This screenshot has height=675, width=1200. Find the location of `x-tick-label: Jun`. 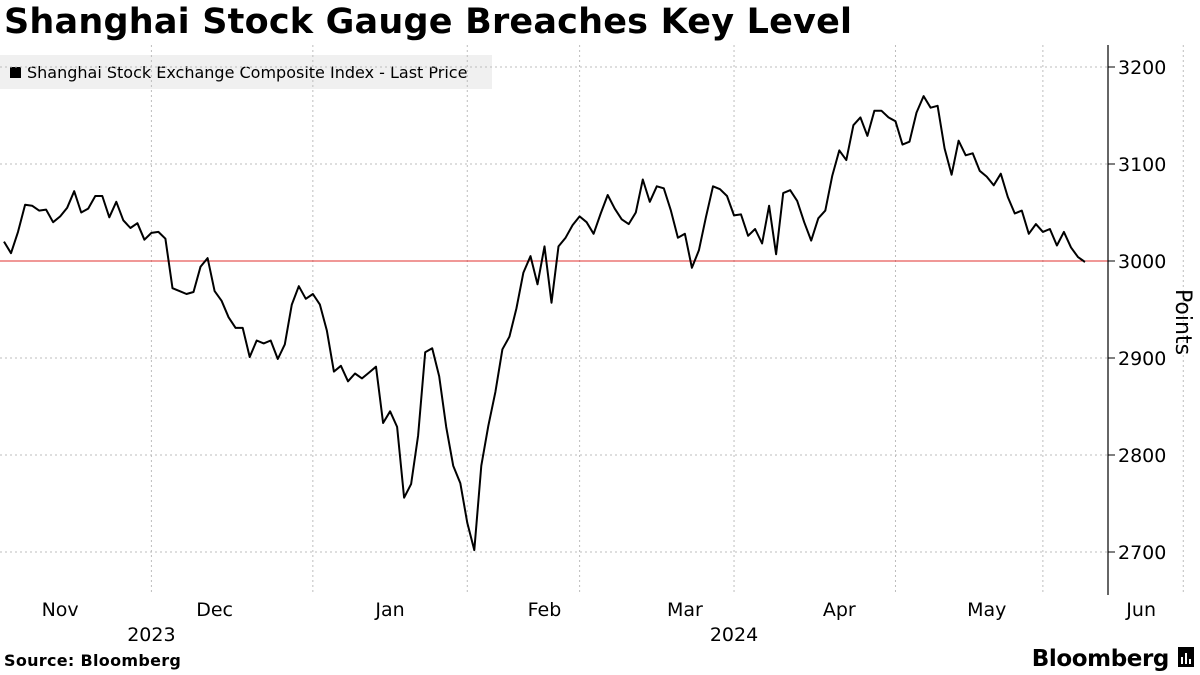

x-tick-label: Jun is located at coordinates (1140, 610).